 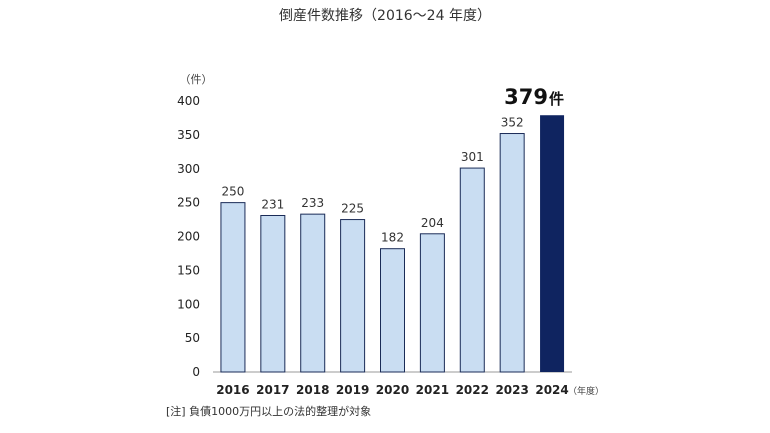 I want to click on data-label-2019: 225, so click(x=352, y=209).